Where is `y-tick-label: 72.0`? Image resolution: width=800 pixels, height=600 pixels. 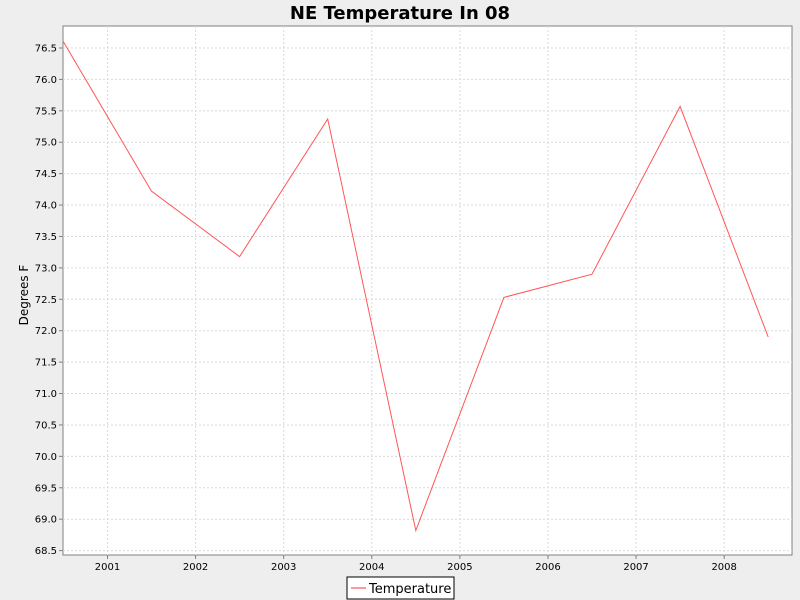 y-tick-label: 72.0 is located at coordinates (46, 331).